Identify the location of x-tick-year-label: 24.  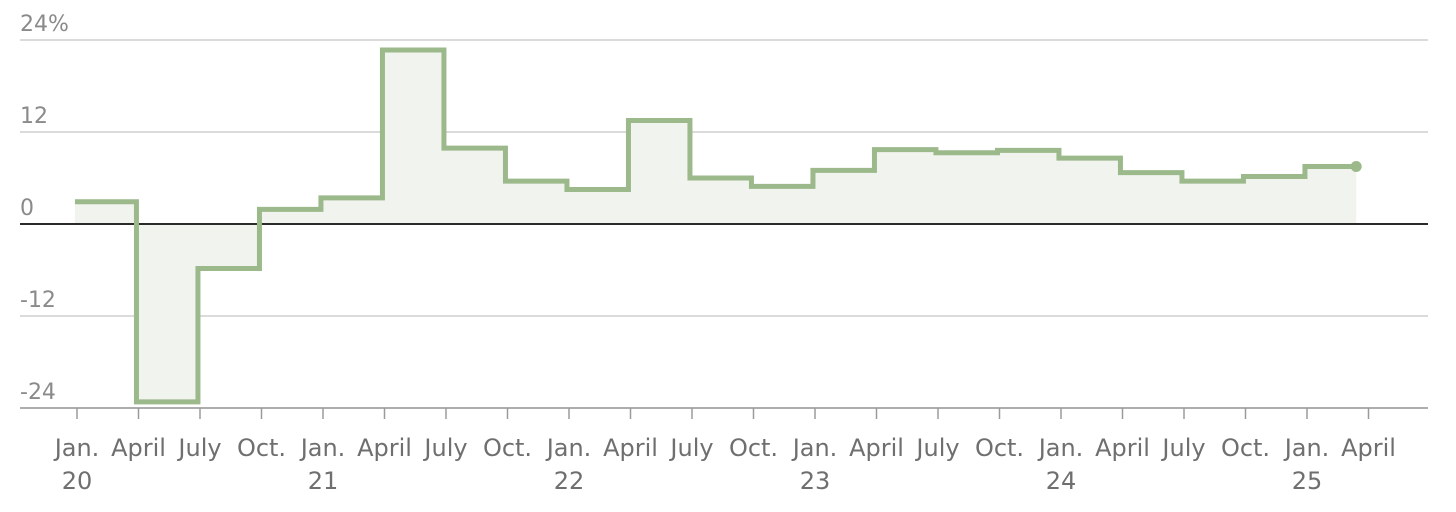
(1061, 481).